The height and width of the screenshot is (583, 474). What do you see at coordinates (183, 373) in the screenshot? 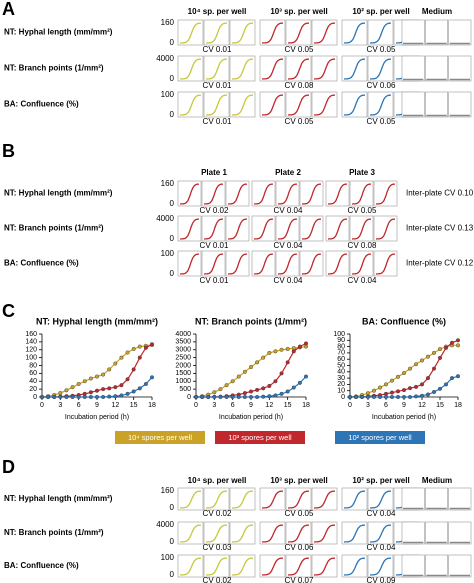
I see `y-tick-label: 1500` at bounding box center [183, 373].